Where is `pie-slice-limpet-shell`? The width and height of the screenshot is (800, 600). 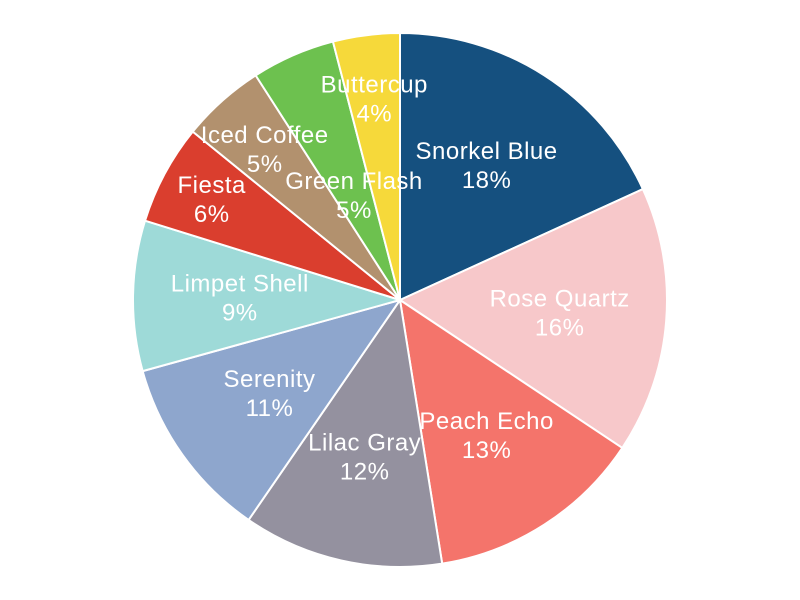 pie-slice-limpet-shell is located at coordinates (266, 296).